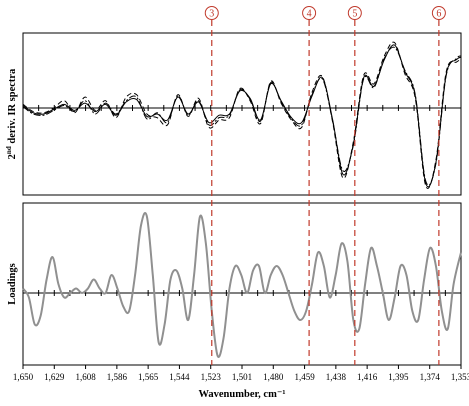  Describe the element at coordinates (460, 377) in the screenshot. I see `x-tick-label: 1,353` at that location.